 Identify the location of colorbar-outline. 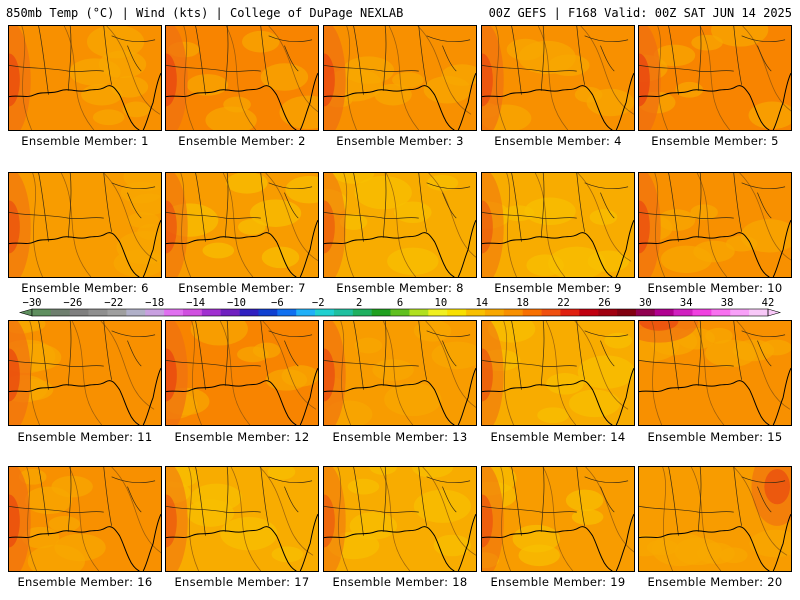
(400, 312).